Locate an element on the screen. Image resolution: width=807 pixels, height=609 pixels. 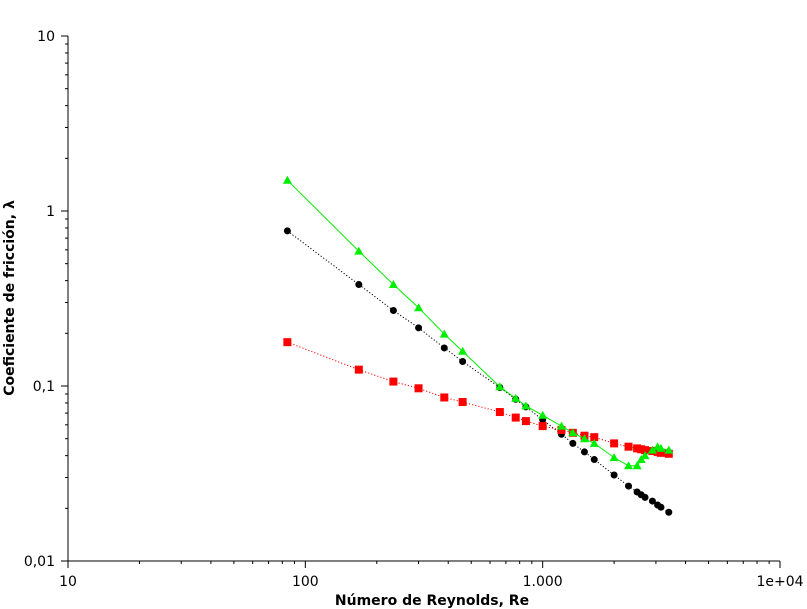
x-axis-title: Número de Reynolds, Re is located at coordinates (432, 601).